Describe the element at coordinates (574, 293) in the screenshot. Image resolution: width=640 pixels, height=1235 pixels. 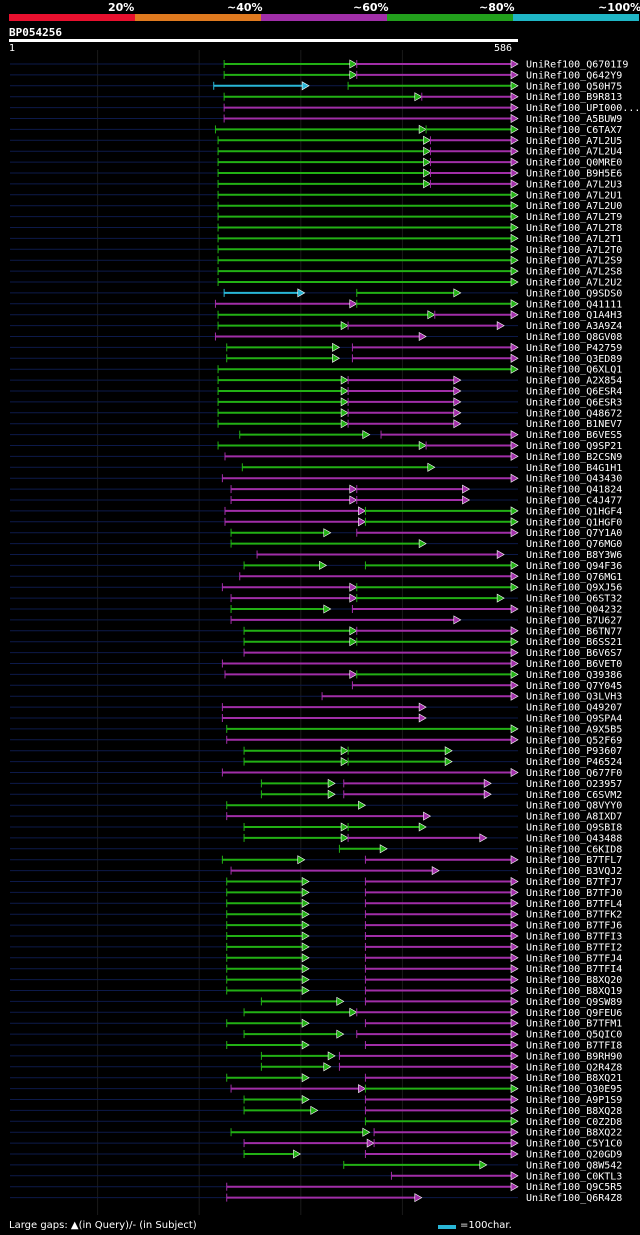
I see `row-label: UniRef100_Q9SDS0` at that location.